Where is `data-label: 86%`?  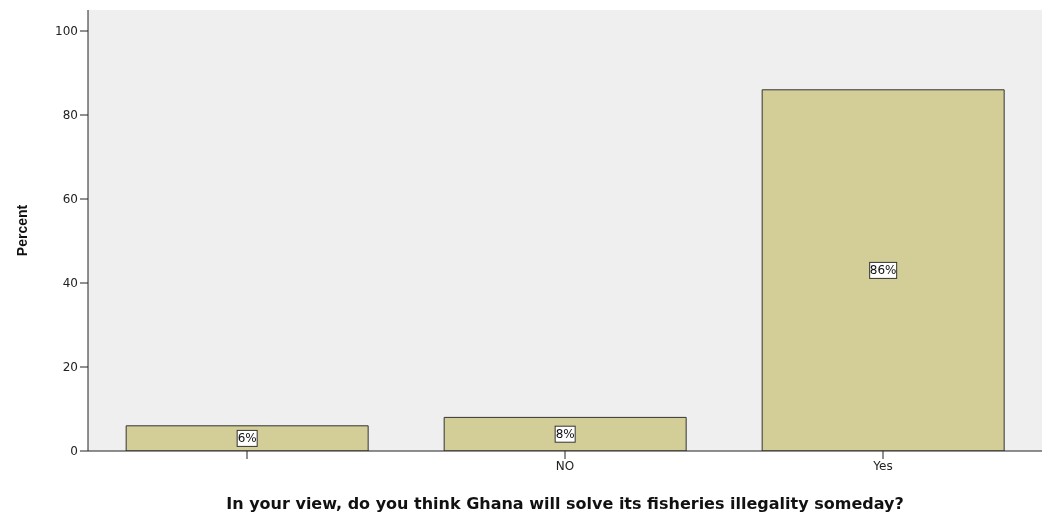
data-label: 86% is located at coordinates (883, 270).